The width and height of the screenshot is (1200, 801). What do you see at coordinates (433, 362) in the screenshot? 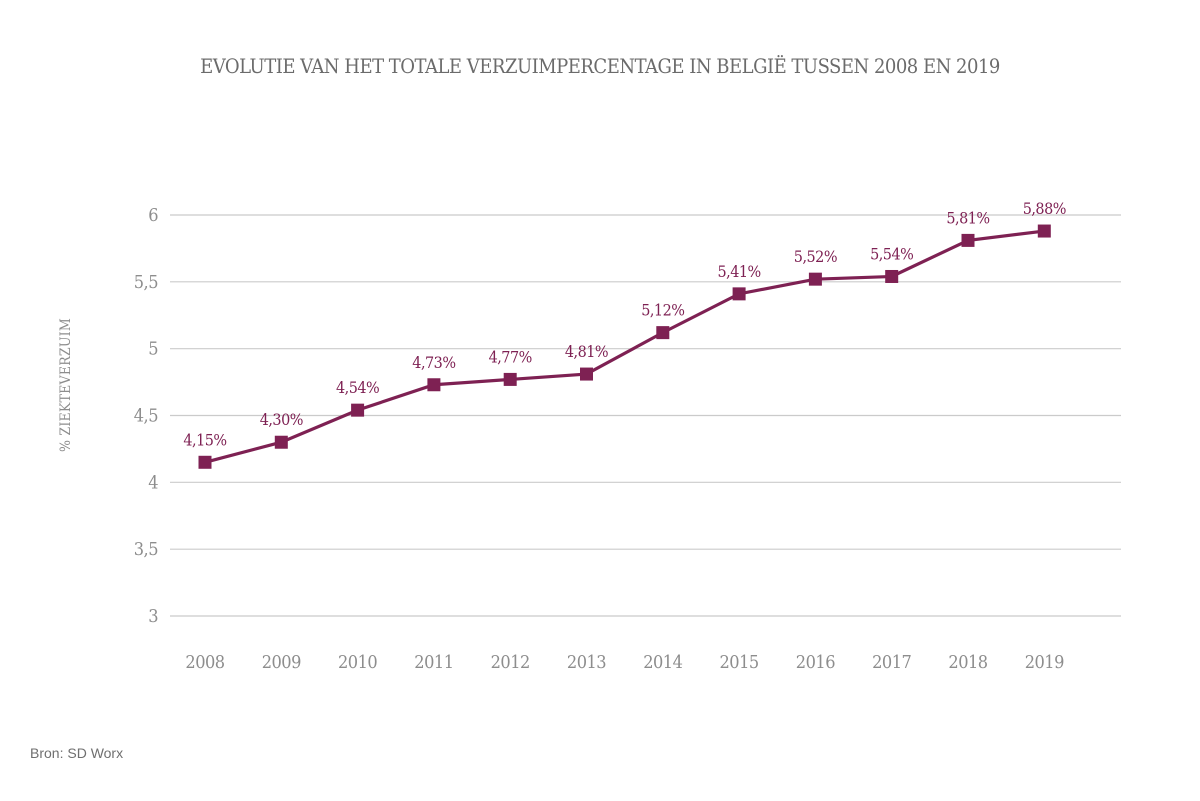
I see `data-point-label: 4,73%` at bounding box center [433, 362].